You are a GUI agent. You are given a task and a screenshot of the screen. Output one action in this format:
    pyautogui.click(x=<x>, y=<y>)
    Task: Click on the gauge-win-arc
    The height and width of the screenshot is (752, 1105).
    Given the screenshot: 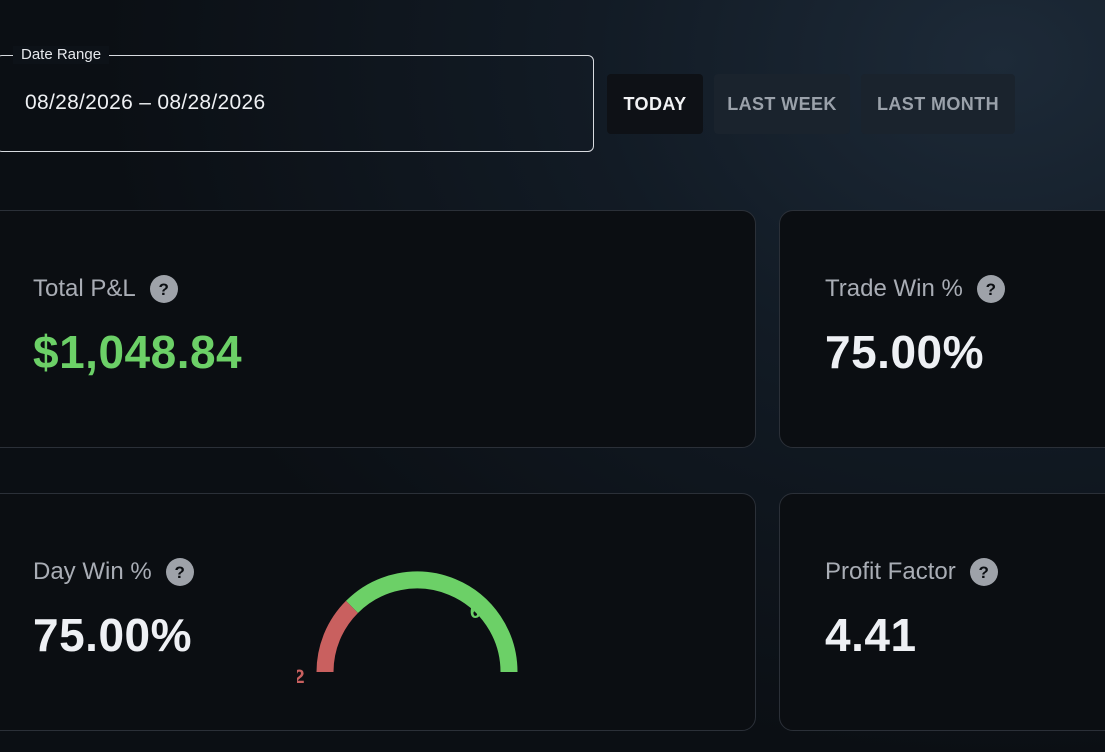 What is the action you would take?
    pyautogui.click(x=431, y=622)
    